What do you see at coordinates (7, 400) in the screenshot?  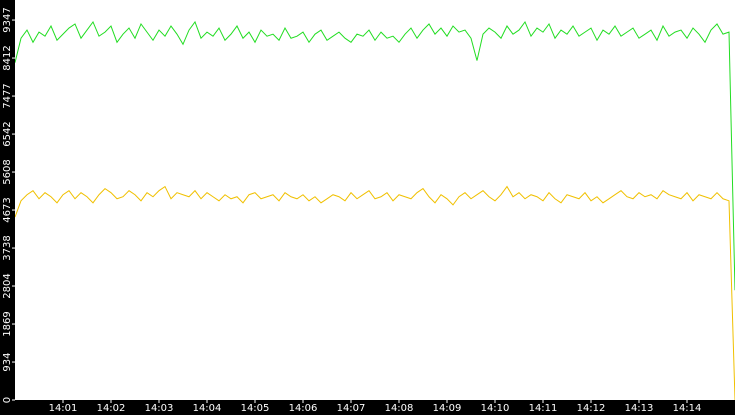 I see `y-tick-label: 0` at bounding box center [7, 400].